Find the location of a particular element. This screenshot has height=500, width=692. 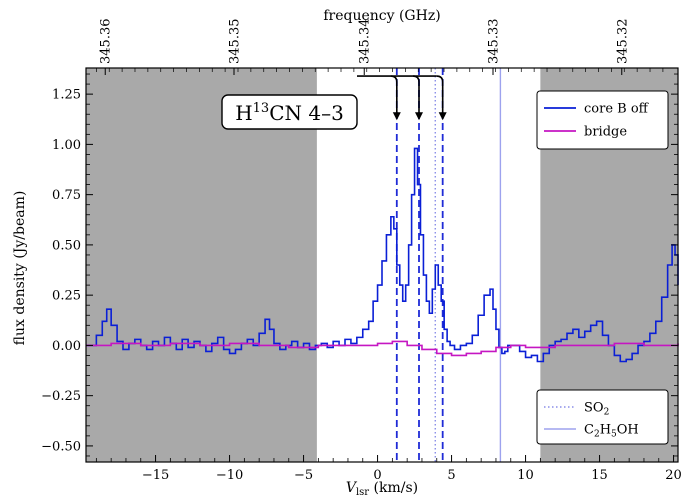

x-tick-label-4: 5 is located at coordinates (451, 475).